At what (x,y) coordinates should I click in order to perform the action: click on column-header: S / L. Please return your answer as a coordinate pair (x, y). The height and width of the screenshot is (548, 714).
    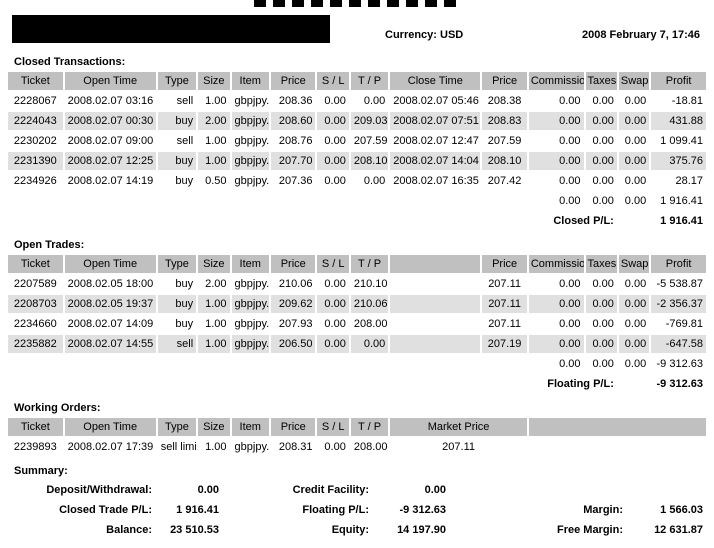
    Looking at the image, I should click on (333, 264).